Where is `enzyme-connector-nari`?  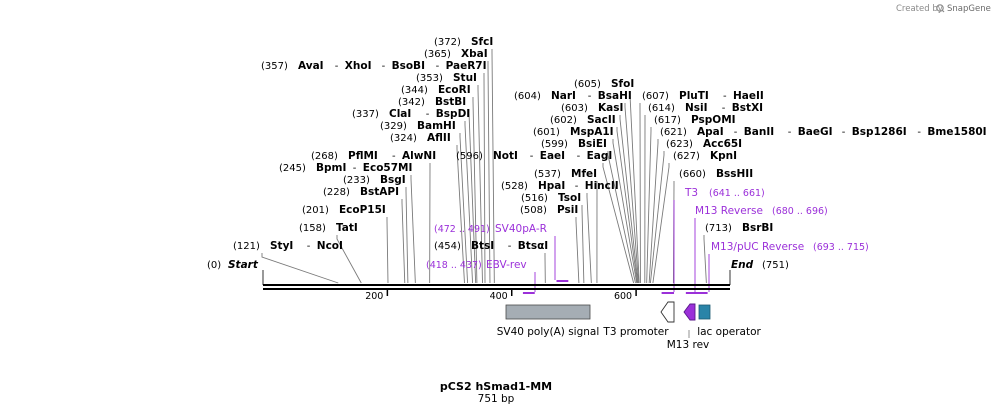
enzyme-connector-nari is located at coordinates (632, 193).